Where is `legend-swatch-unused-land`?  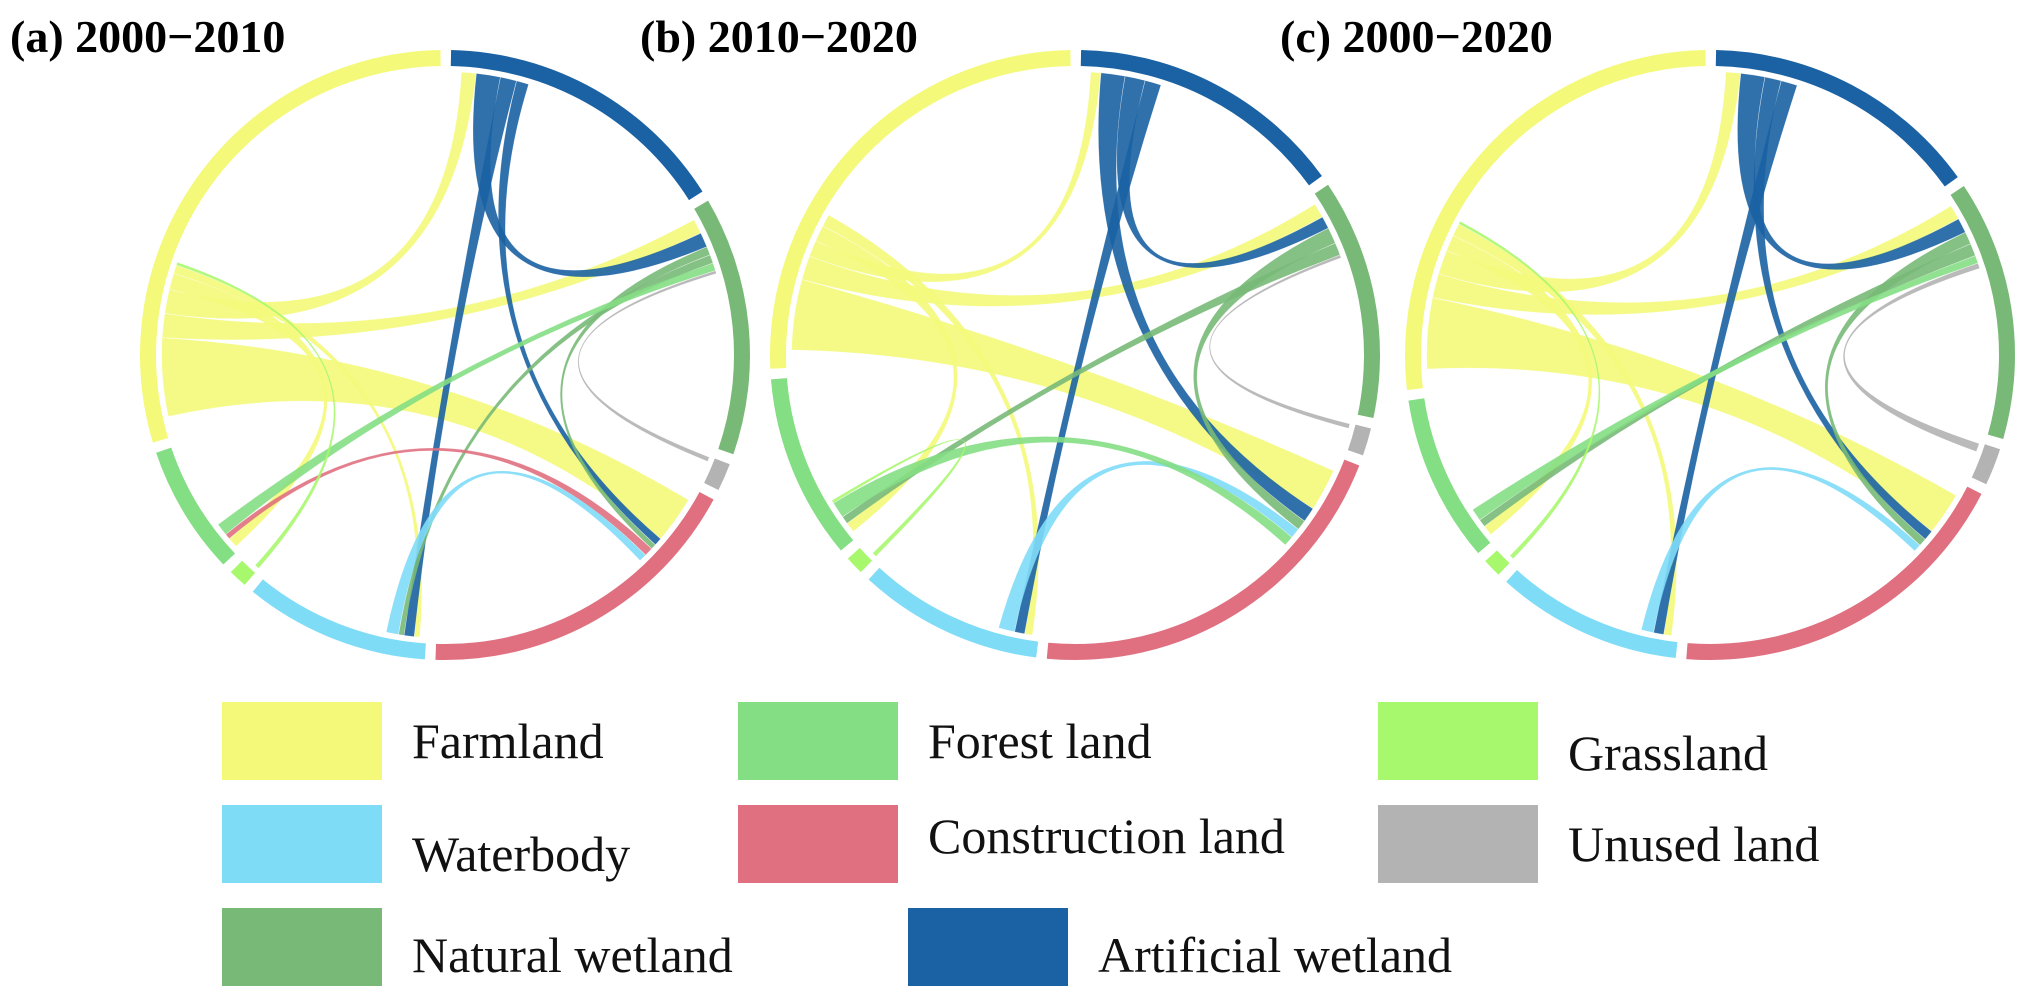
legend-swatch-unused-land is located at coordinates (1458, 844).